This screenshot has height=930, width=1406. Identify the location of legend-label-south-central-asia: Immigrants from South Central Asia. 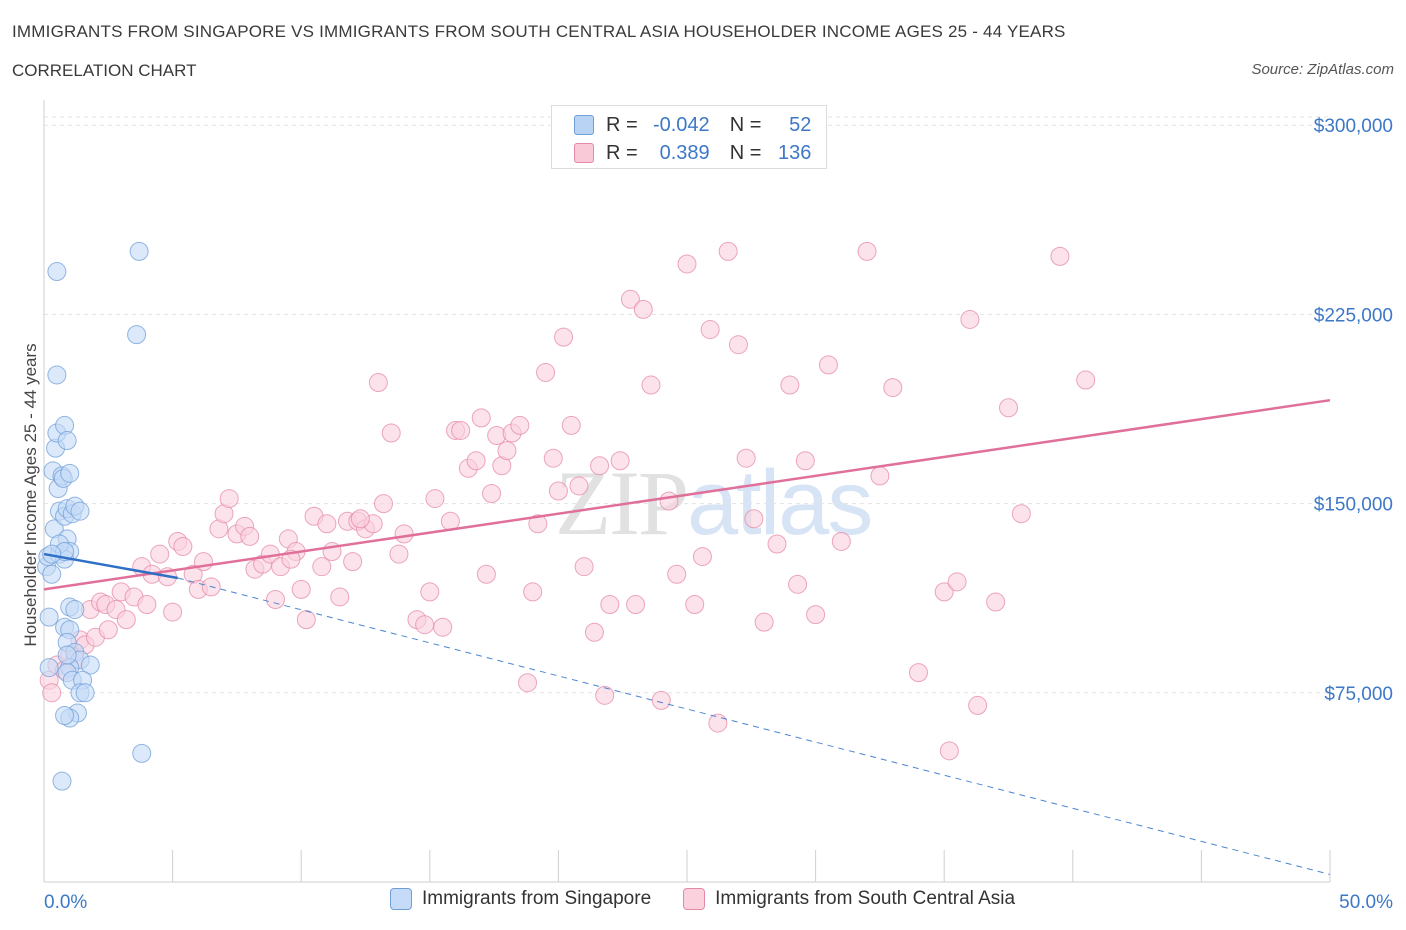
(865, 898).